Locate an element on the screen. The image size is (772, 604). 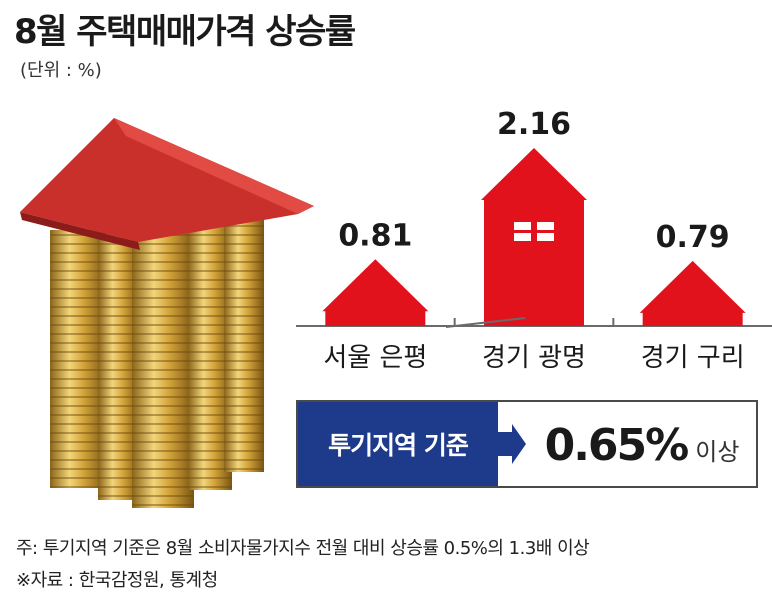
benchmark-suffix: 이상 is located at coordinates (717, 452).